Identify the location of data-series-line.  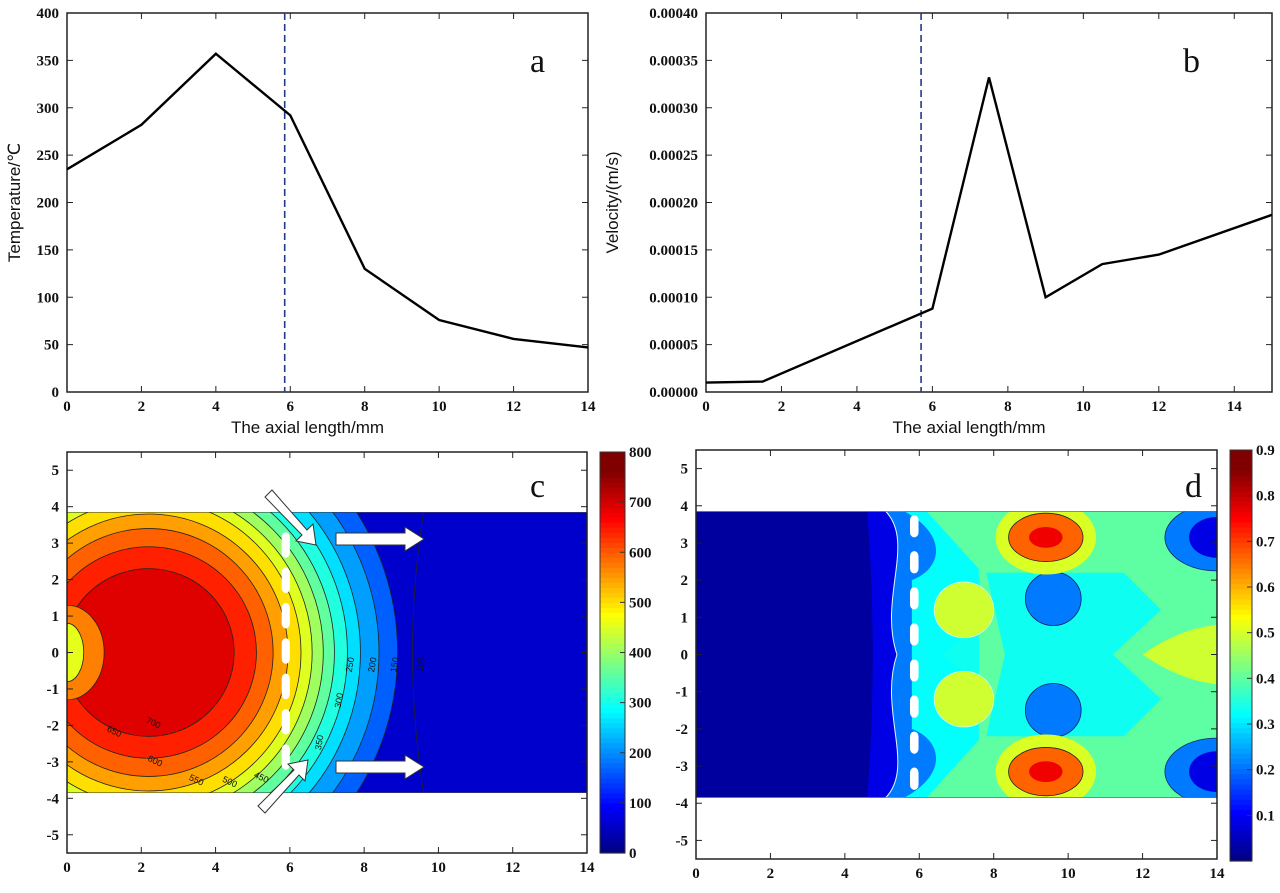
(327, 200).